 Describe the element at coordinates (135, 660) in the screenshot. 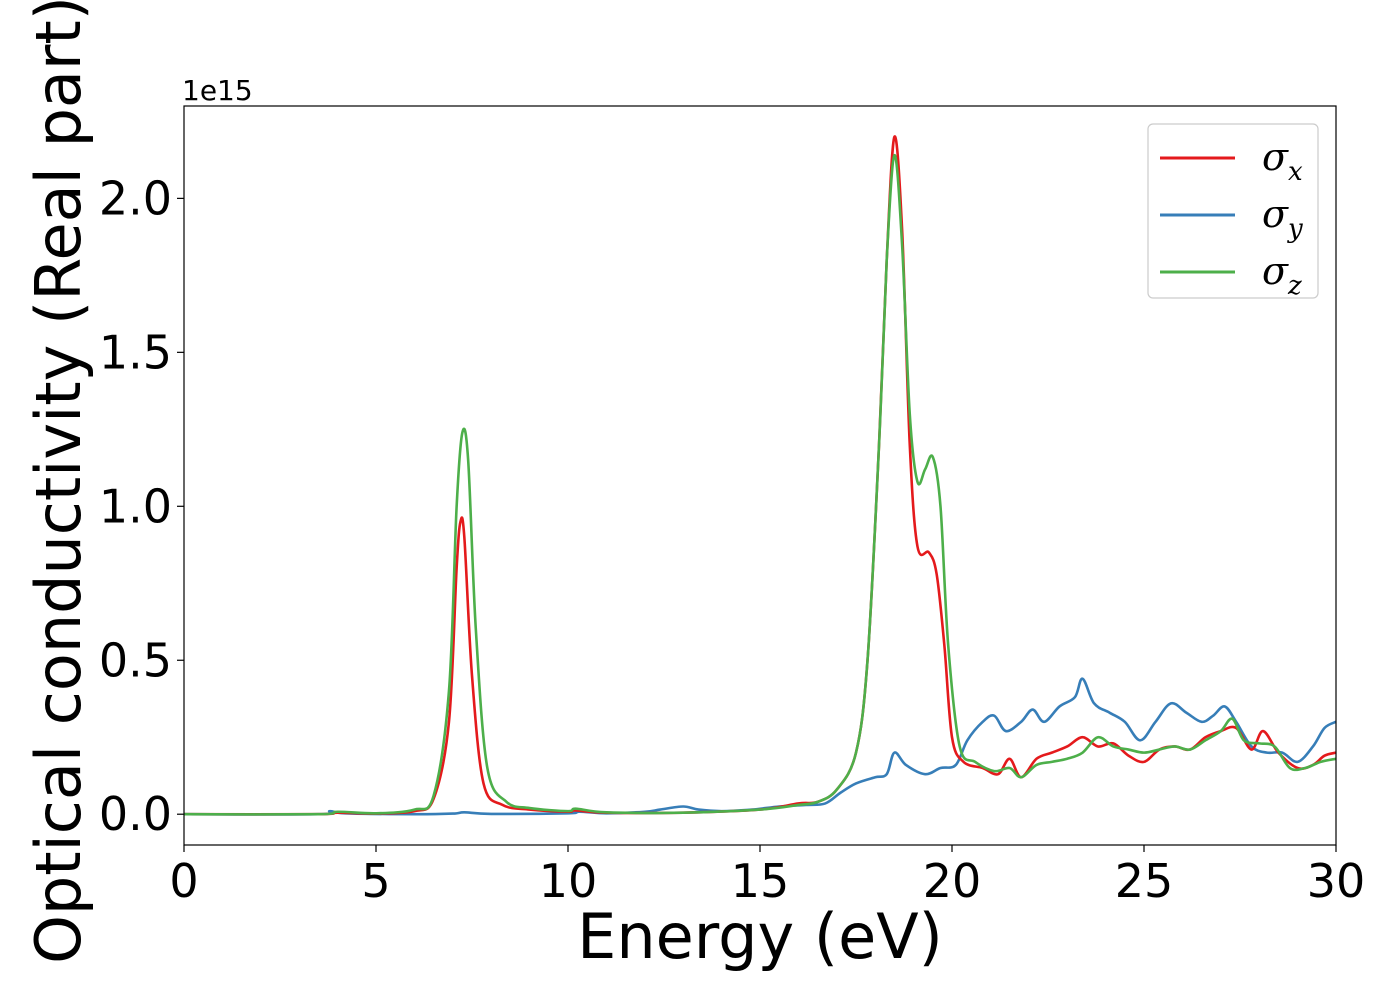

I see `y-tick-label: 0.5` at that location.